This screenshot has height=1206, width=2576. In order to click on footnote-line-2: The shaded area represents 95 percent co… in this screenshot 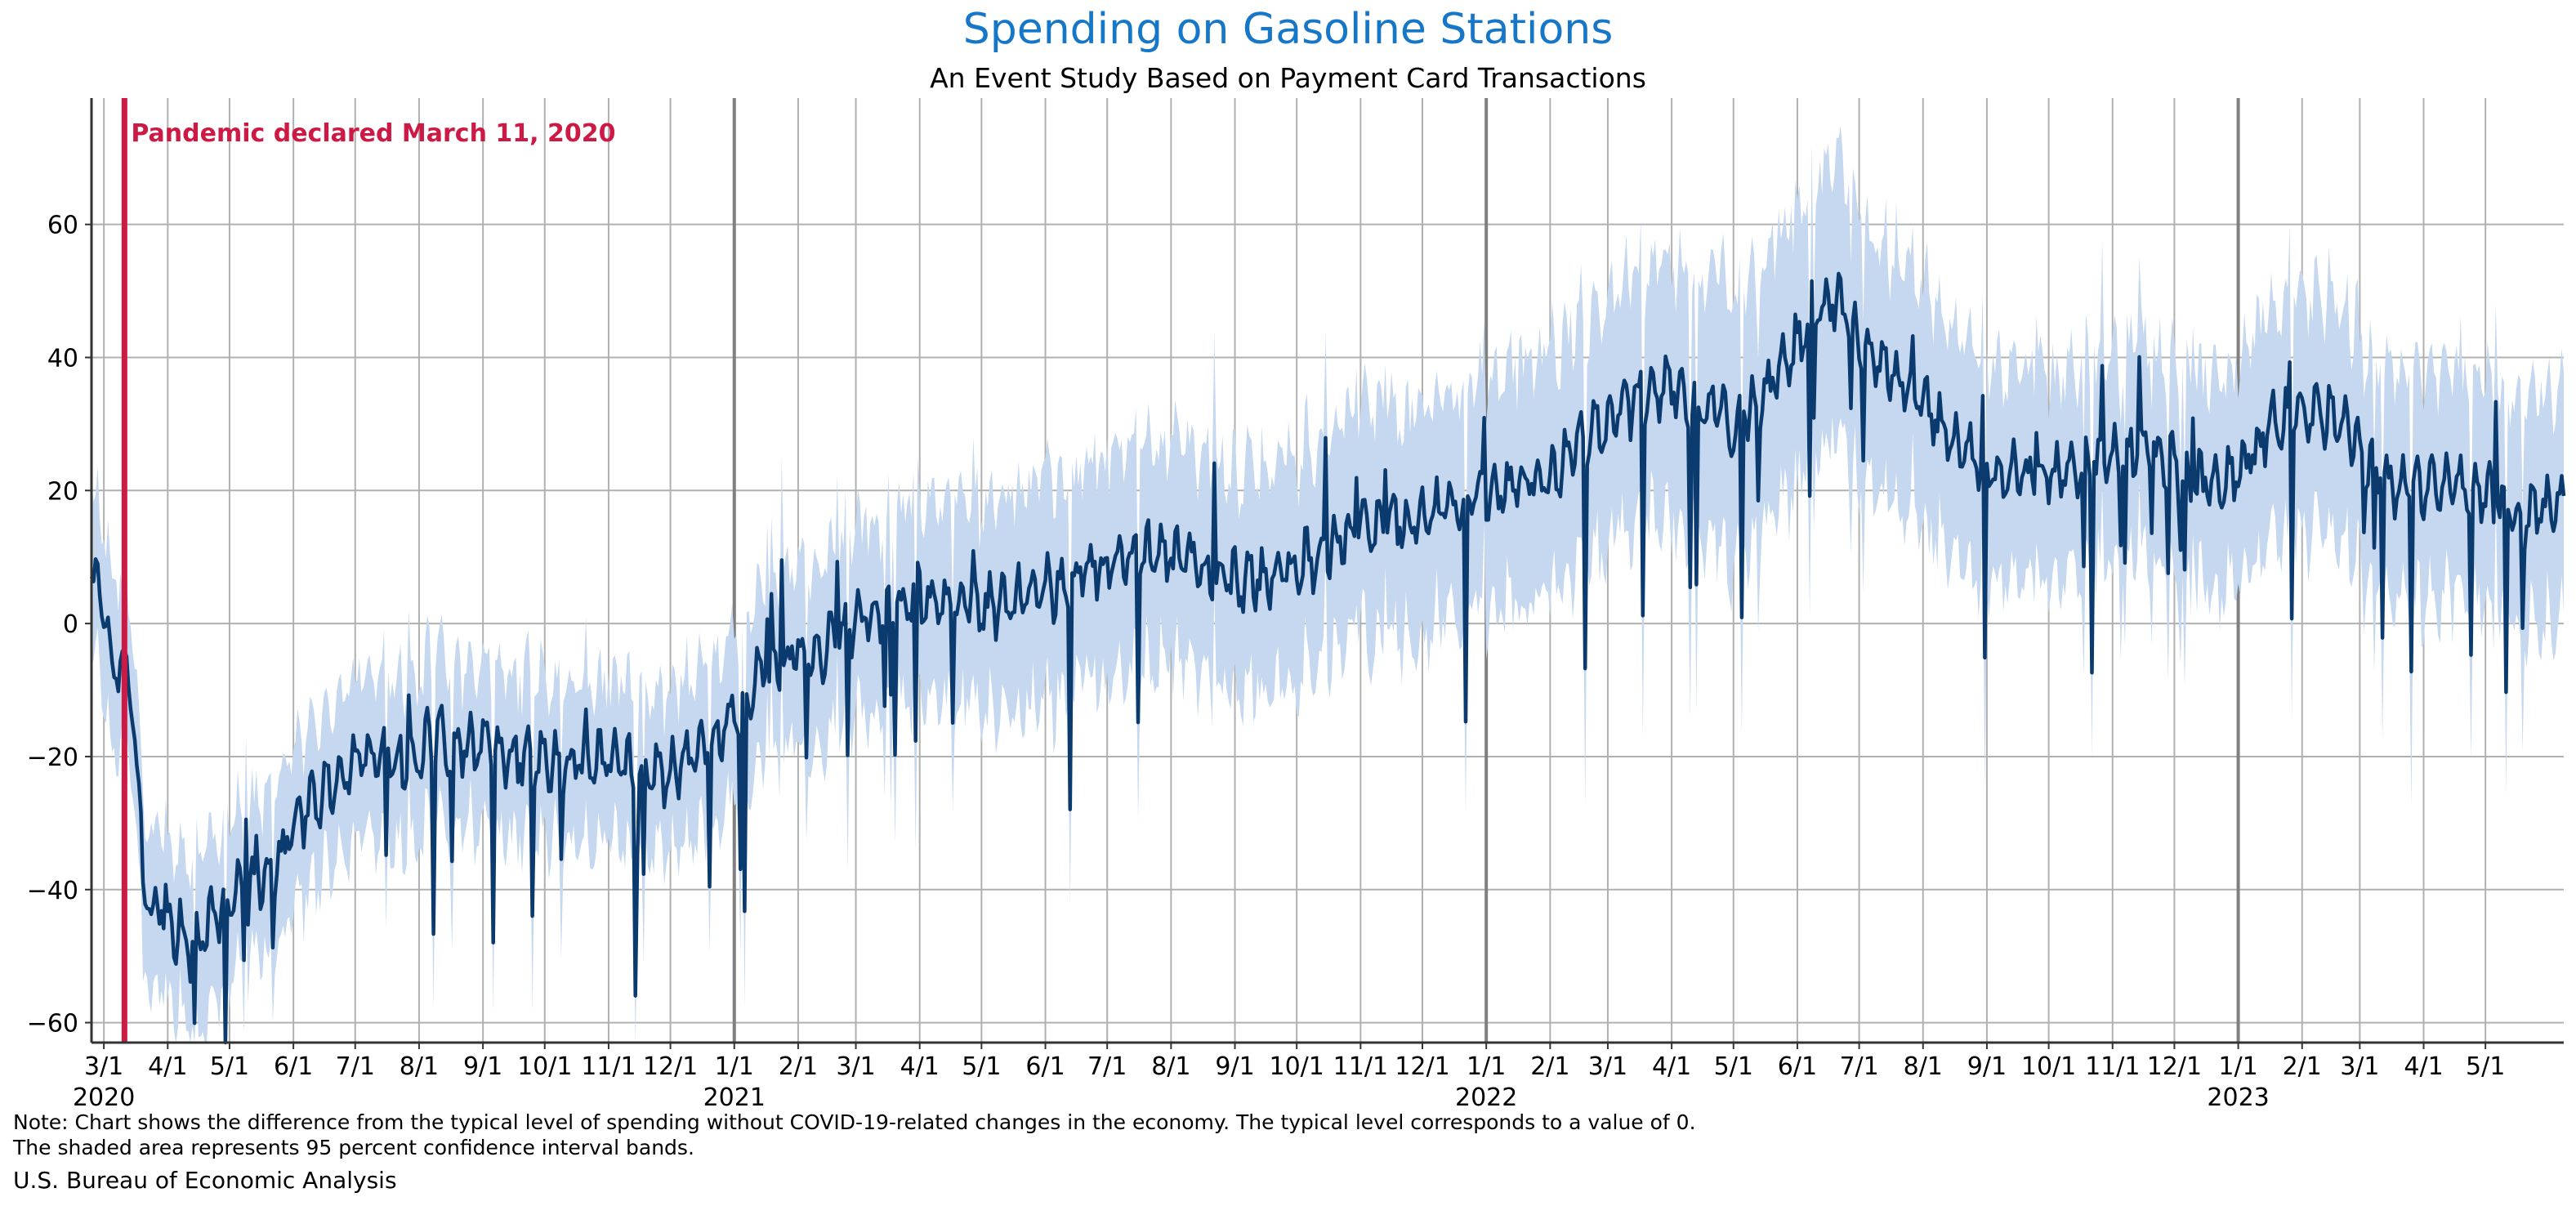, I will do `click(354, 1147)`.